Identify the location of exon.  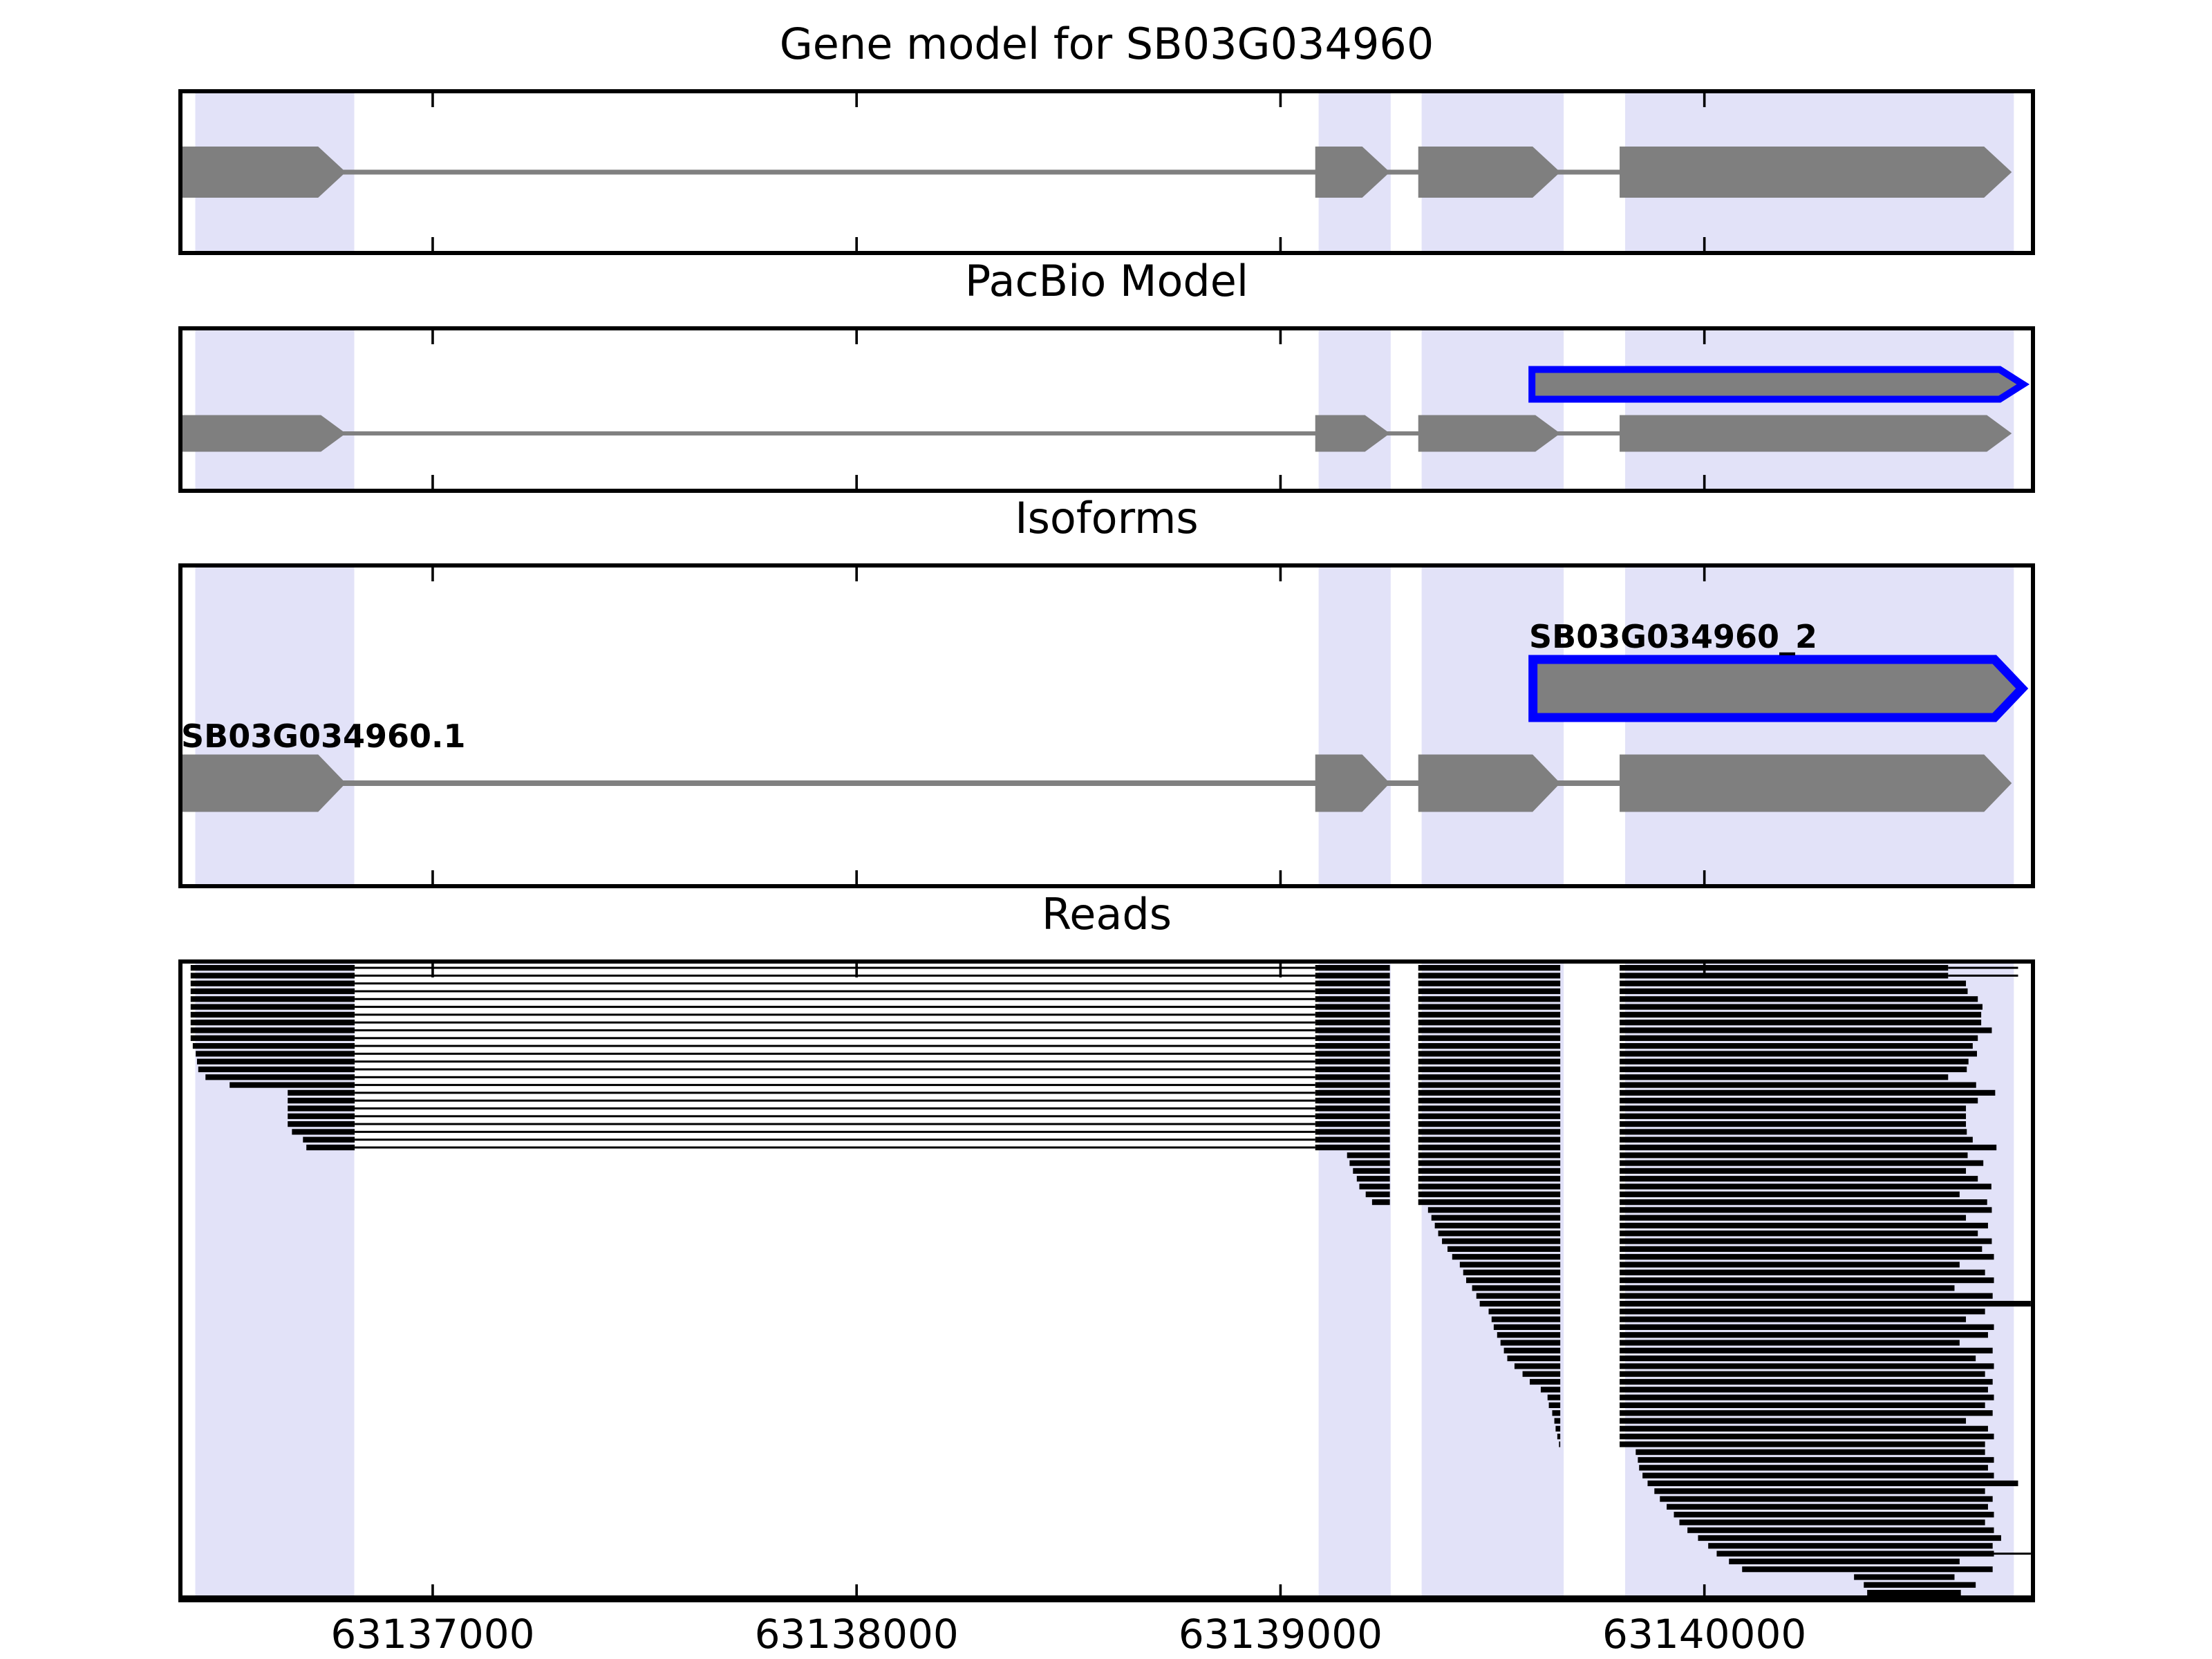
(1352, 433).